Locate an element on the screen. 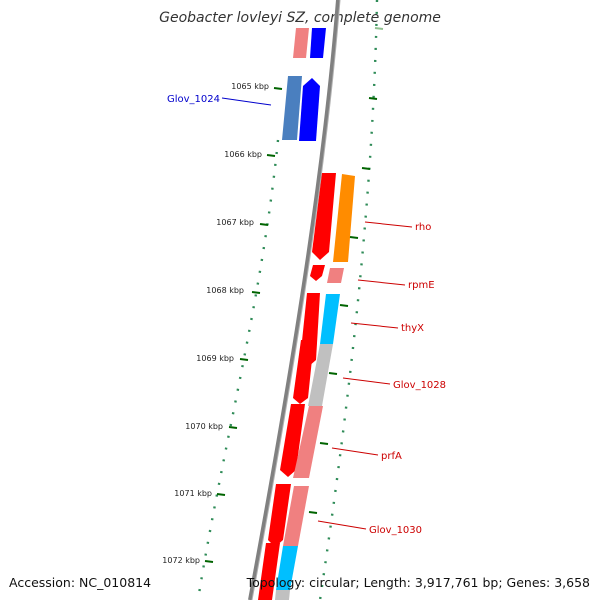 The image size is (600, 600). gene-label-rpme: rpmE is located at coordinates (421, 285).